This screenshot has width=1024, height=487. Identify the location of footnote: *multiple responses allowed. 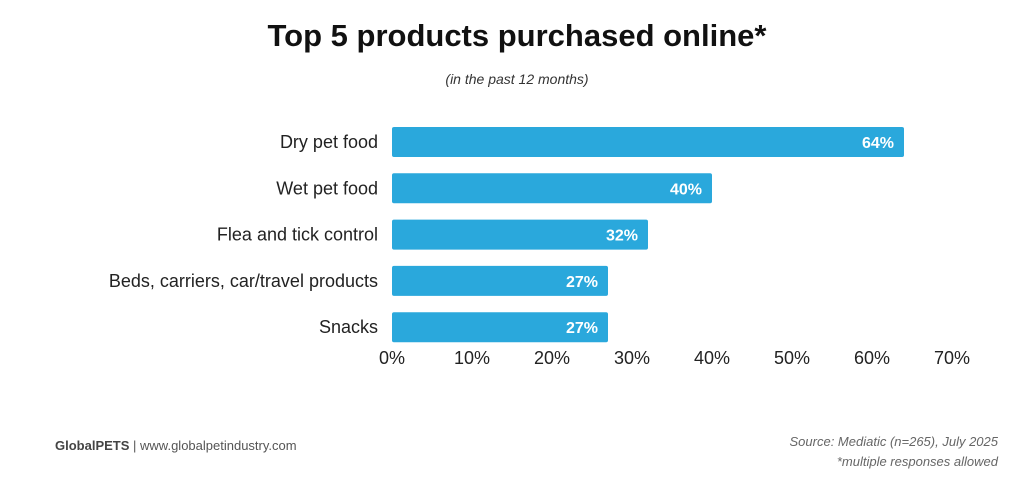
(917, 461).